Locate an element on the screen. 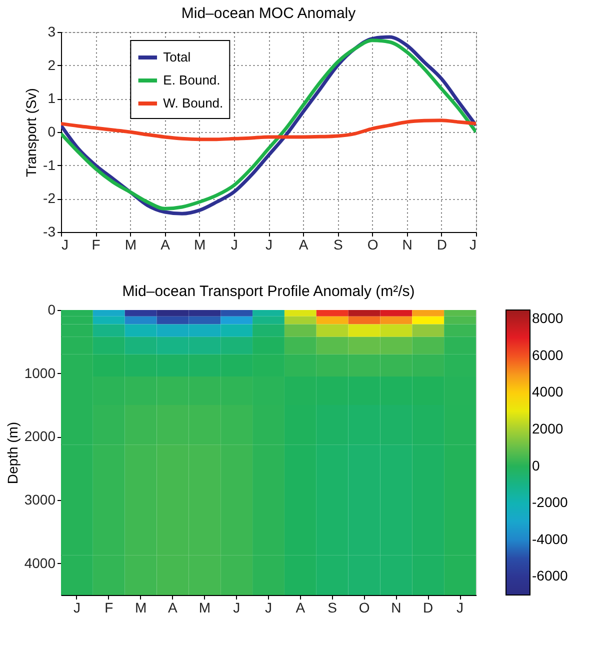 The width and height of the screenshot is (614, 655). color-bar-label: -4000 is located at coordinates (550, 538).